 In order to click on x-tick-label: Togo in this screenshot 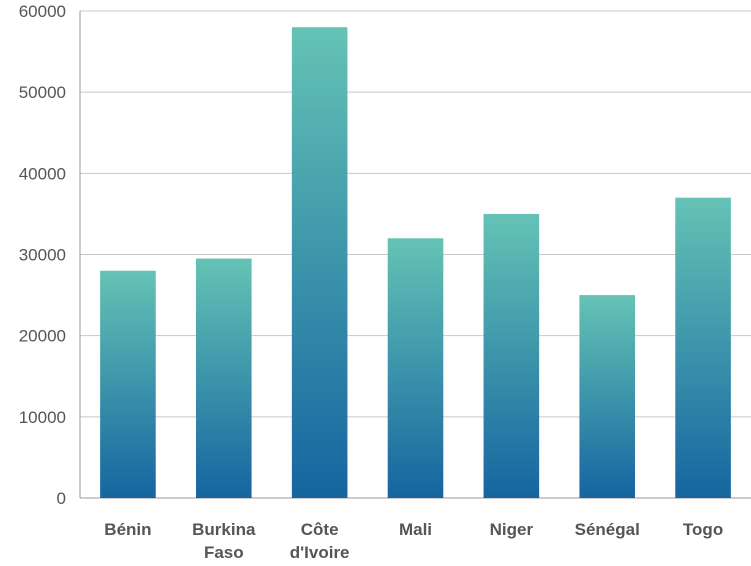, I will do `click(703, 529)`.